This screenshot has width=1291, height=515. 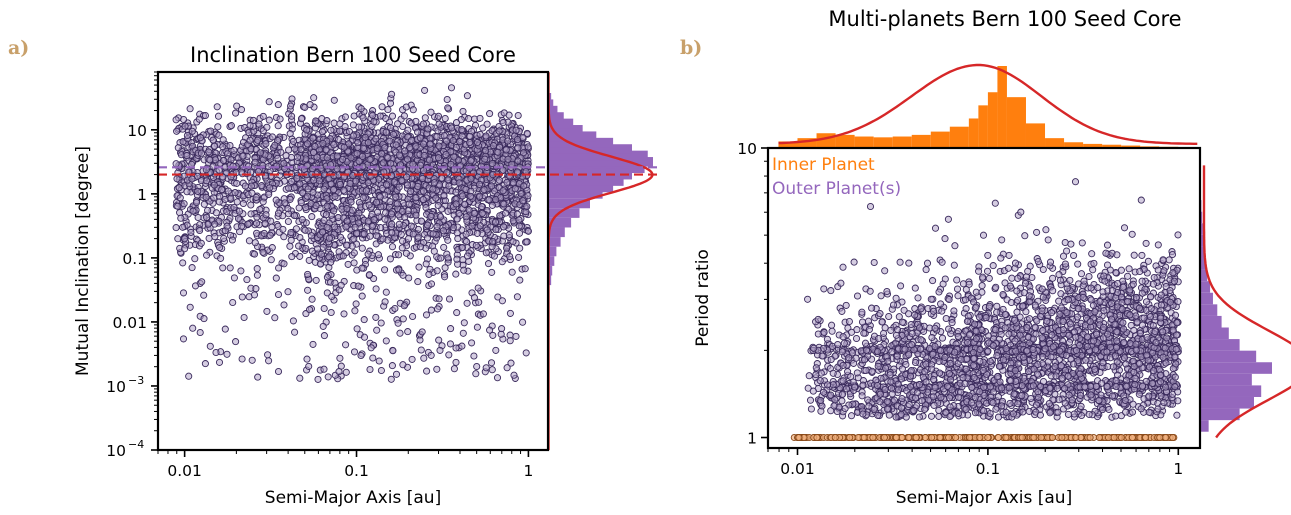 What do you see at coordinates (552, 251) in the screenshot?
I see `marginal-a-bar` at bounding box center [552, 251].